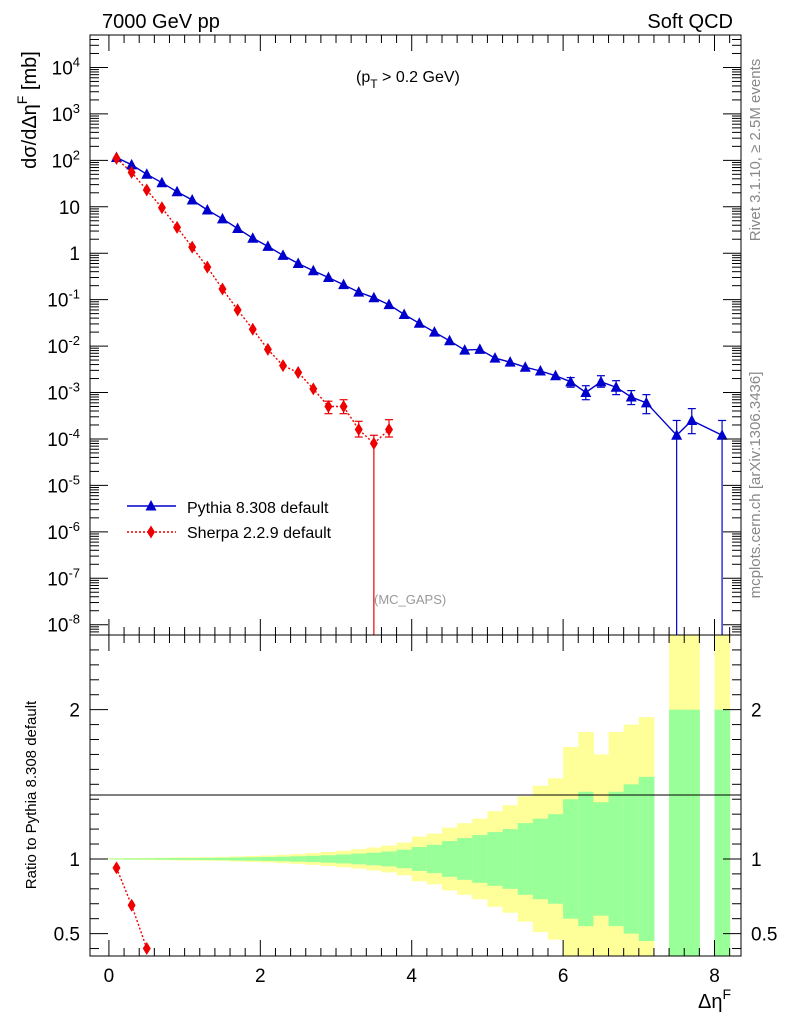 The width and height of the screenshot is (786, 1024). I want to click on x-tick-label: 4, so click(411, 976).